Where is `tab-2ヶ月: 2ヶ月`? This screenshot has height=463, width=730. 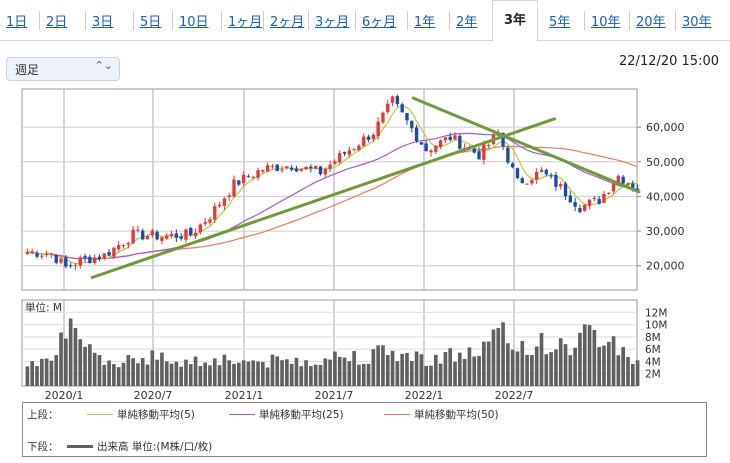 tab-2ヶ月: 2ヶ月 is located at coordinates (283, 20).